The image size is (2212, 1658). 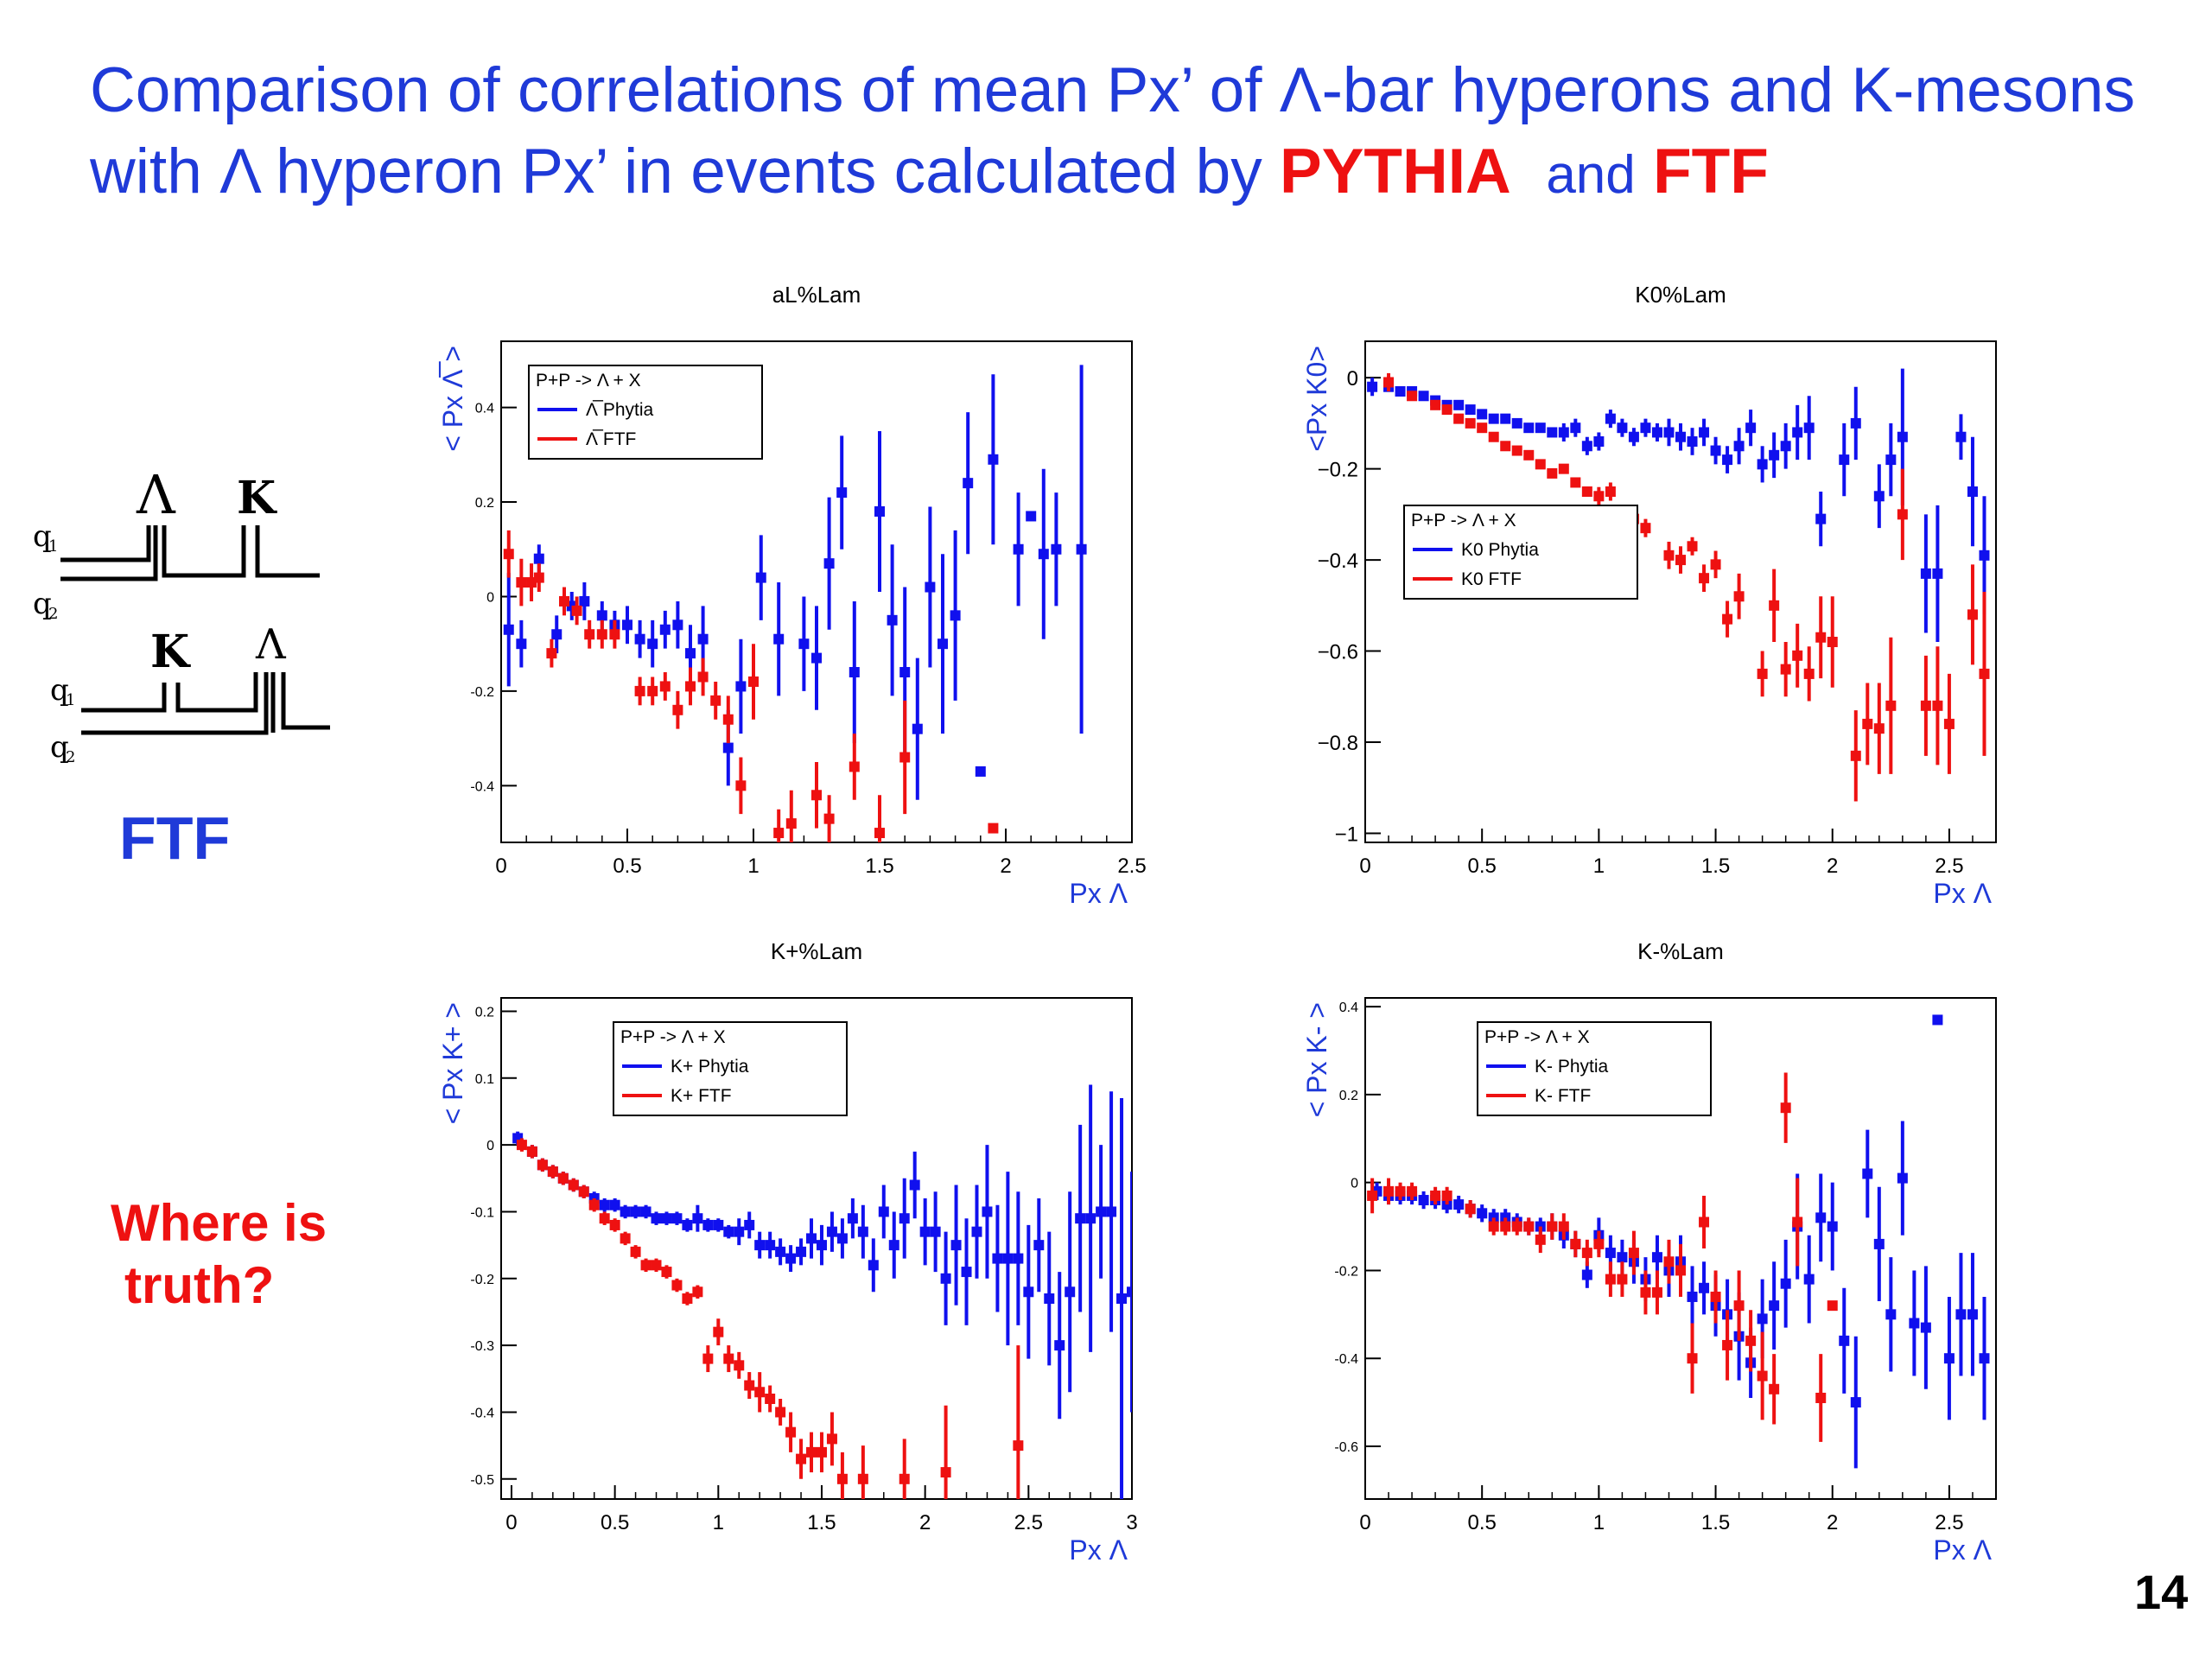 What do you see at coordinates (795, 582) in the screenshot?
I see `series-phytia` at bounding box center [795, 582].